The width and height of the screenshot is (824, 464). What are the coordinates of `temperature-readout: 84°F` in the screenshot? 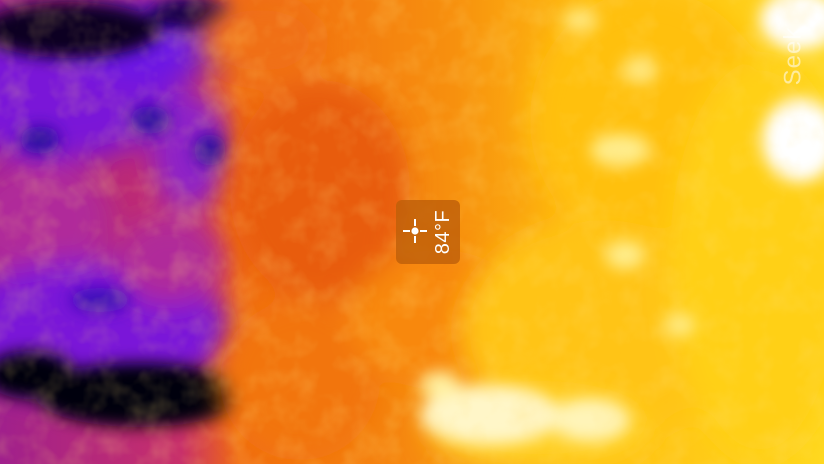 It's located at (443, 232).